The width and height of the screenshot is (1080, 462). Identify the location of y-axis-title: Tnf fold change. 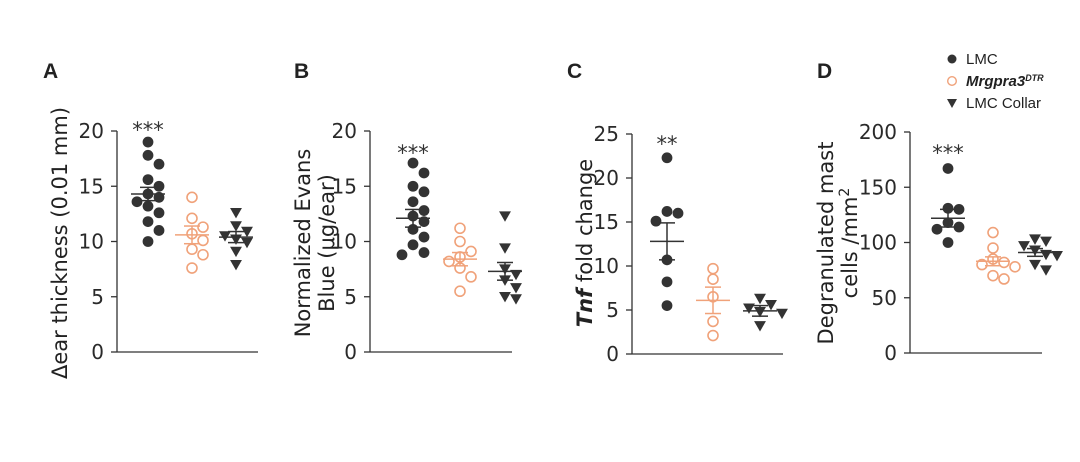
(585, 243).